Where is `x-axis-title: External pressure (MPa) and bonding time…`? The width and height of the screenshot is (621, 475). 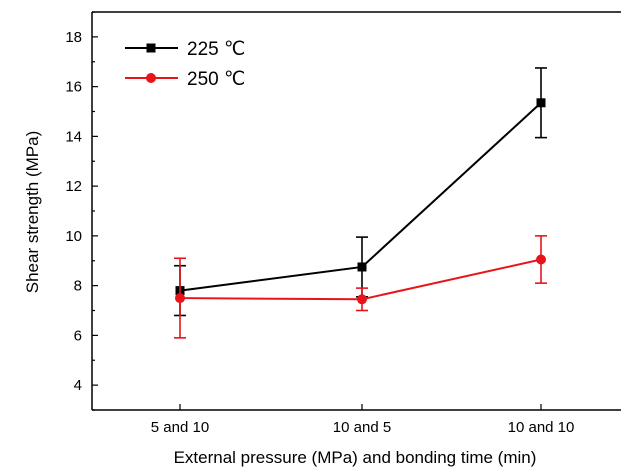 x-axis-title: External pressure (MPa) and bonding time… is located at coordinates (355, 457).